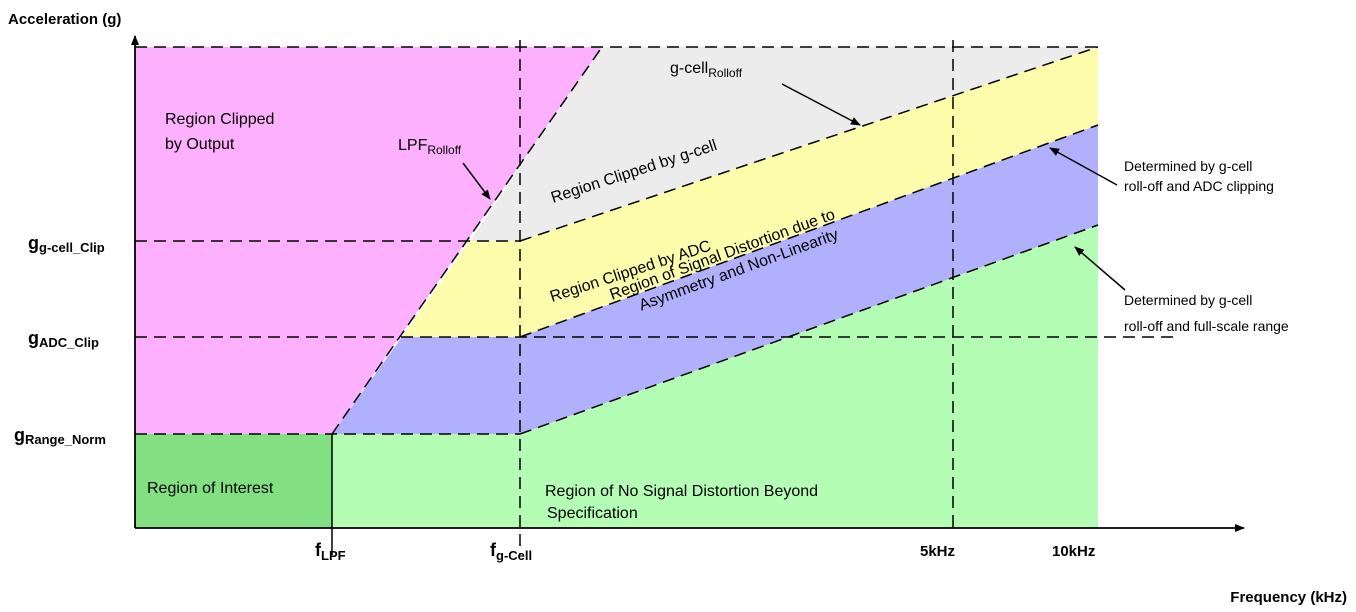 The height and width of the screenshot is (612, 1356). What do you see at coordinates (1100, 268) in the screenshot?
I see `full-scale-arrow` at bounding box center [1100, 268].